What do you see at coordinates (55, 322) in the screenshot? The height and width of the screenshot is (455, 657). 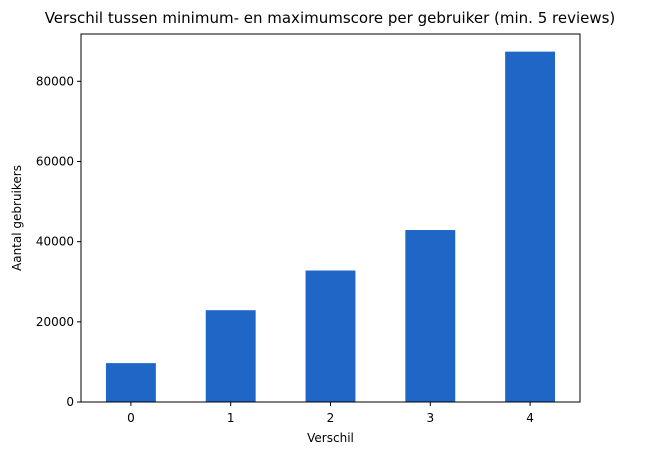 I see `y-tick-label: 20000` at bounding box center [55, 322].